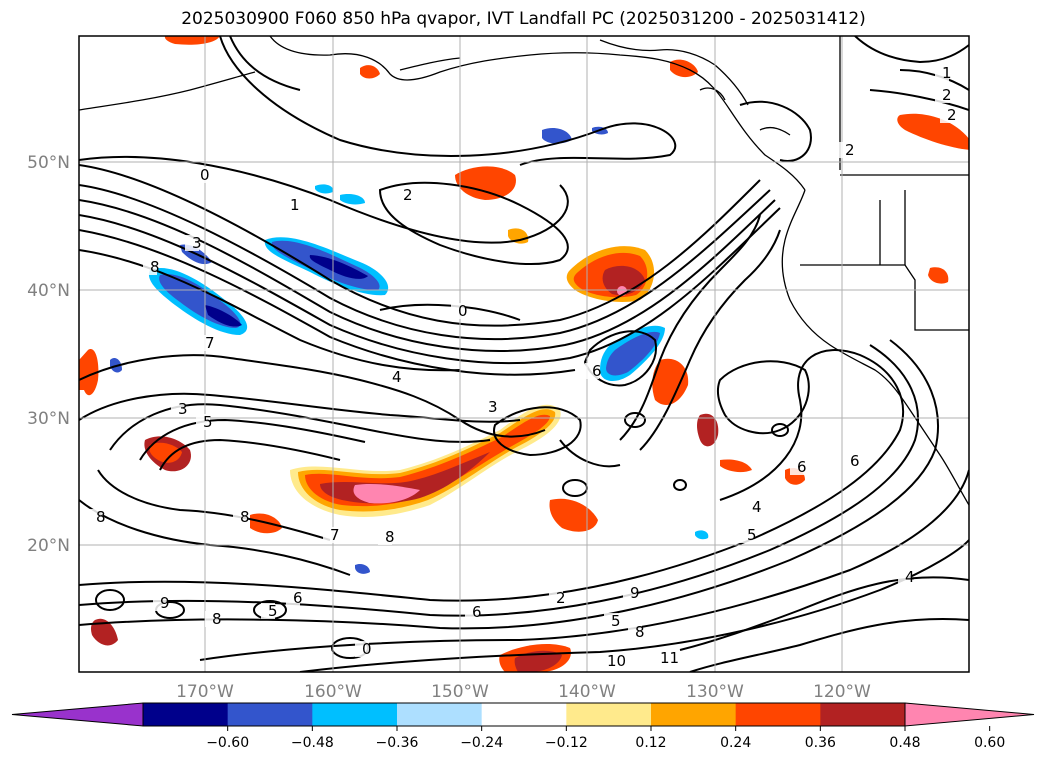 The height and width of the screenshot is (765, 1047). What do you see at coordinates (587, 692) in the screenshot?
I see `lon-label-140w: 140°W` at bounding box center [587, 692].